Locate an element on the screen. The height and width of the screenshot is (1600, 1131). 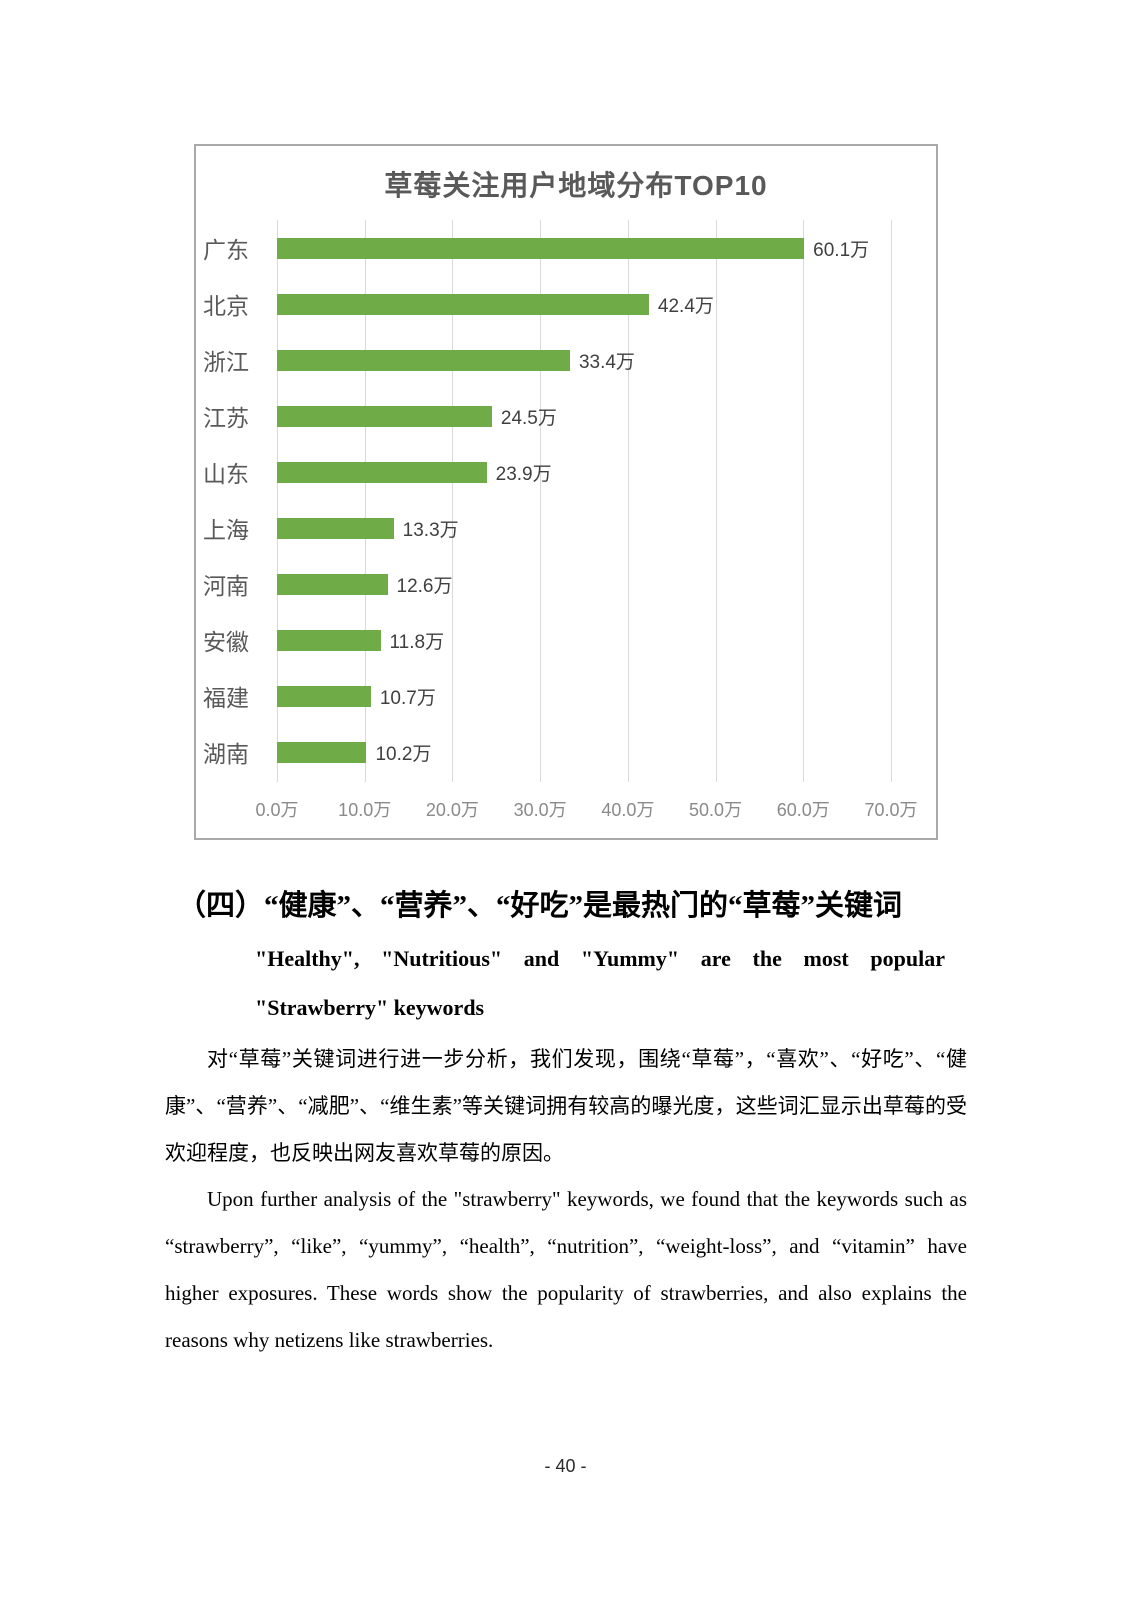
x-tick-label: 60.0万 is located at coordinates (803, 810).